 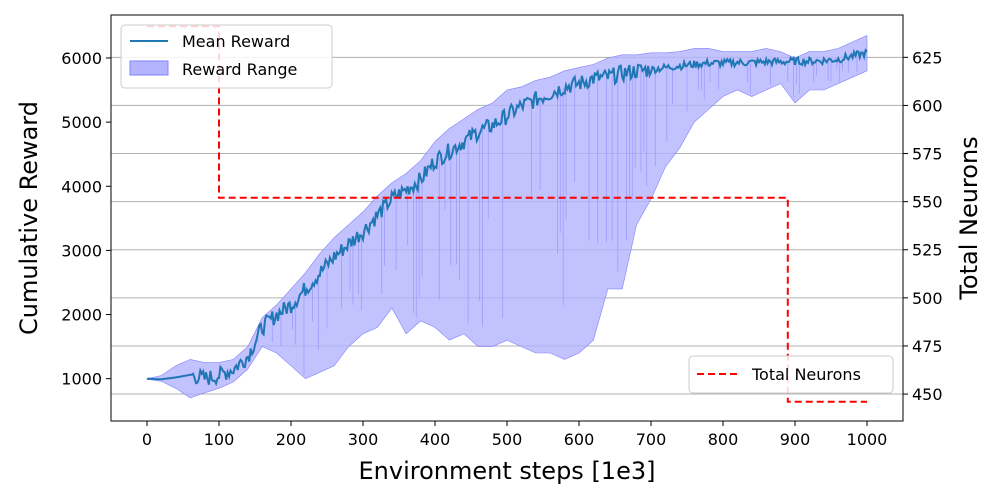 I want to click on left-tick-label: 1000, so click(x=81, y=379).